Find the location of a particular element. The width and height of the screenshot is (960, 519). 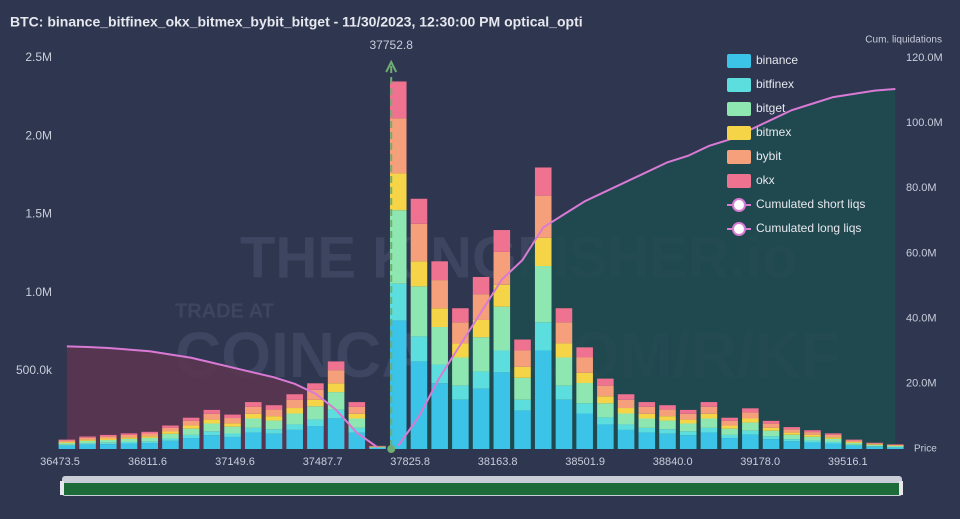

slider-selection is located at coordinates (482, 489).